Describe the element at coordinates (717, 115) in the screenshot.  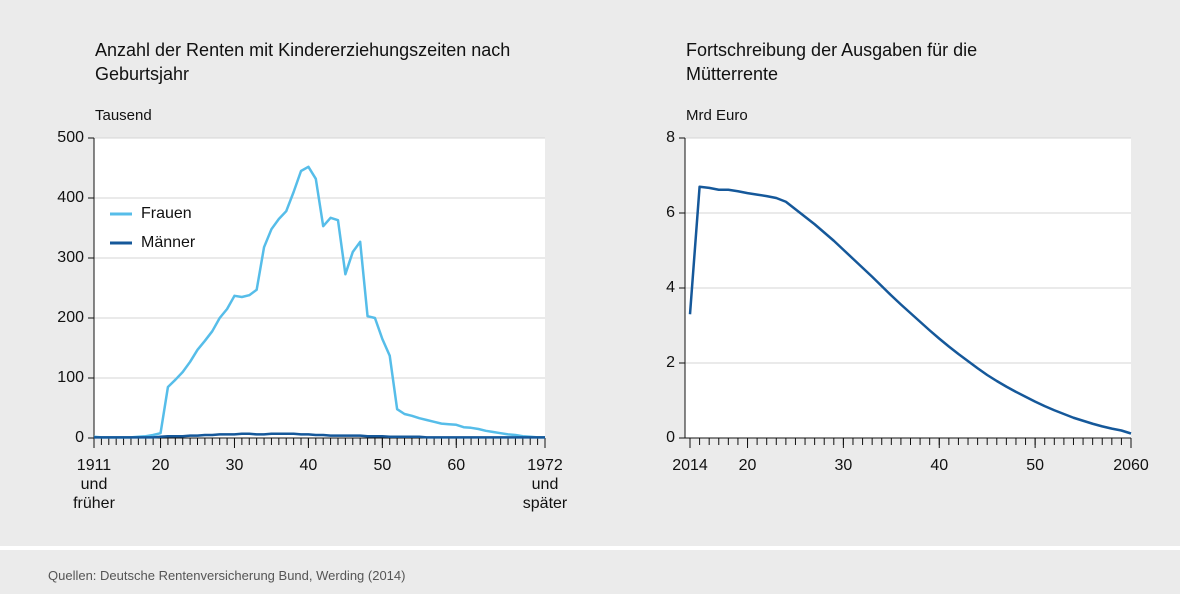
I see `y-axis-unit: Mrd Euro` at that location.